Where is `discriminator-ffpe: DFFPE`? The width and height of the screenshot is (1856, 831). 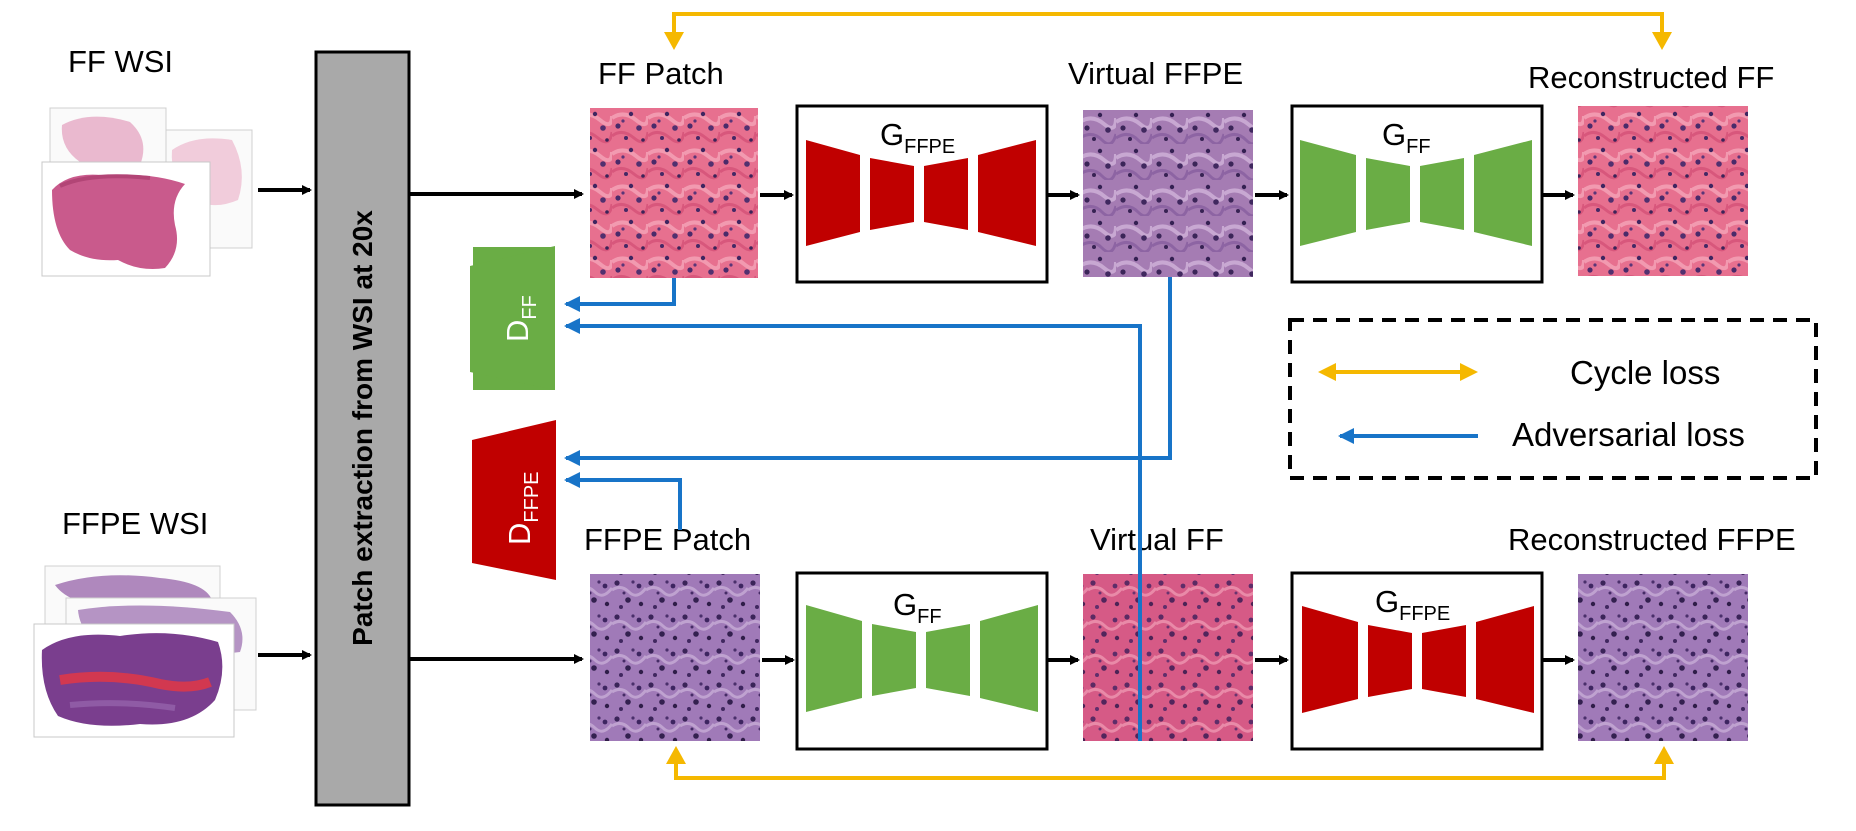
discriminator-ffpe: DFFPE is located at coordinates (514, 500).